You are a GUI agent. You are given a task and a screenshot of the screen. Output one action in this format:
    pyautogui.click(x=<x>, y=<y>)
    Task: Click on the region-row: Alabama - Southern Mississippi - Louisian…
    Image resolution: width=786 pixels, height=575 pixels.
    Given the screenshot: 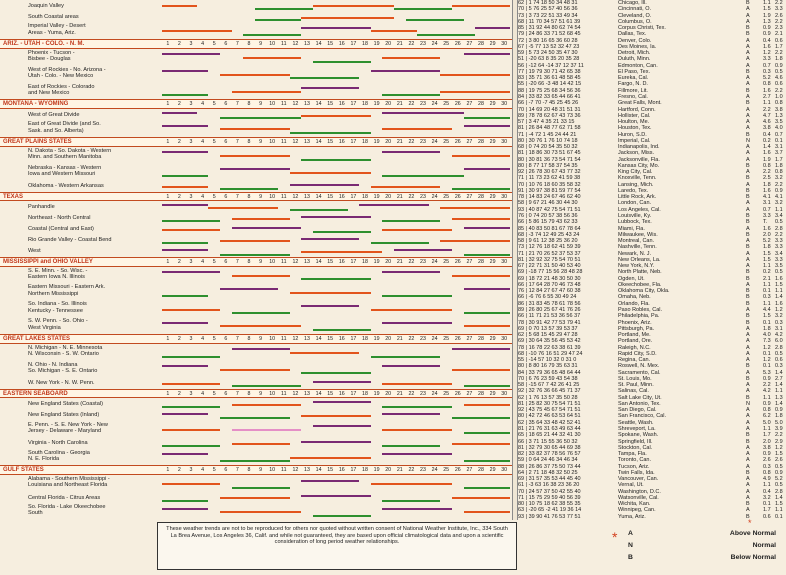 What is the action you would take?
    pyautogui.click(x=256, y=483)
    